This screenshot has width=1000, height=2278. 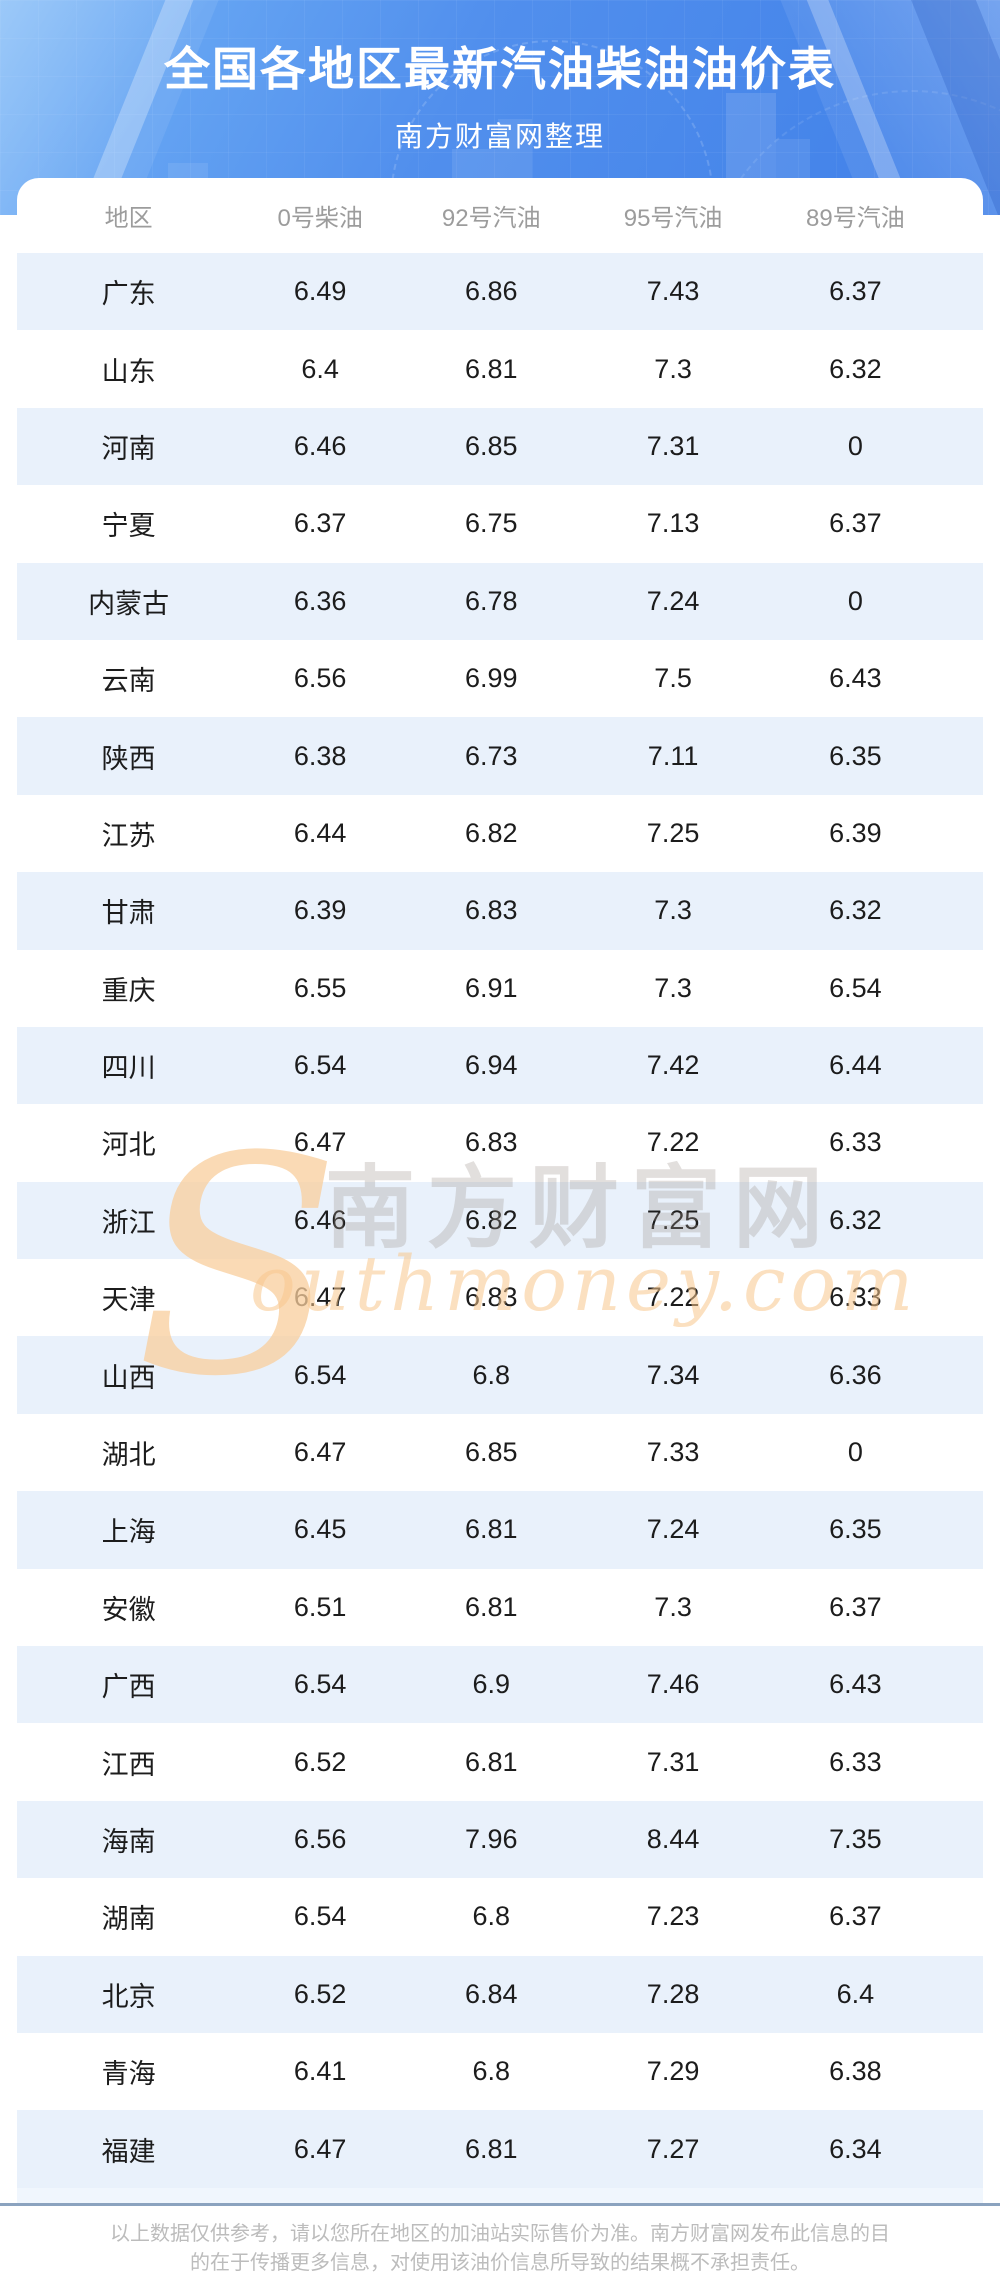 I want to click on gas89-price-cell: 6.33, so click(x=855, y=1142).